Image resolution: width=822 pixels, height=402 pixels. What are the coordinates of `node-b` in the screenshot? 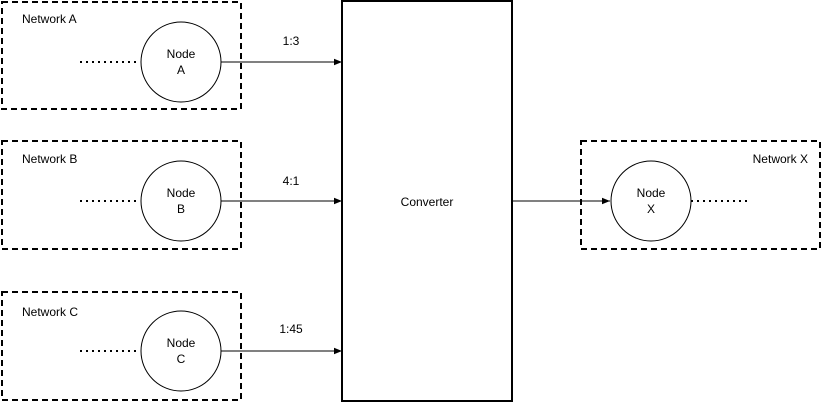 It's located at (181, 201).